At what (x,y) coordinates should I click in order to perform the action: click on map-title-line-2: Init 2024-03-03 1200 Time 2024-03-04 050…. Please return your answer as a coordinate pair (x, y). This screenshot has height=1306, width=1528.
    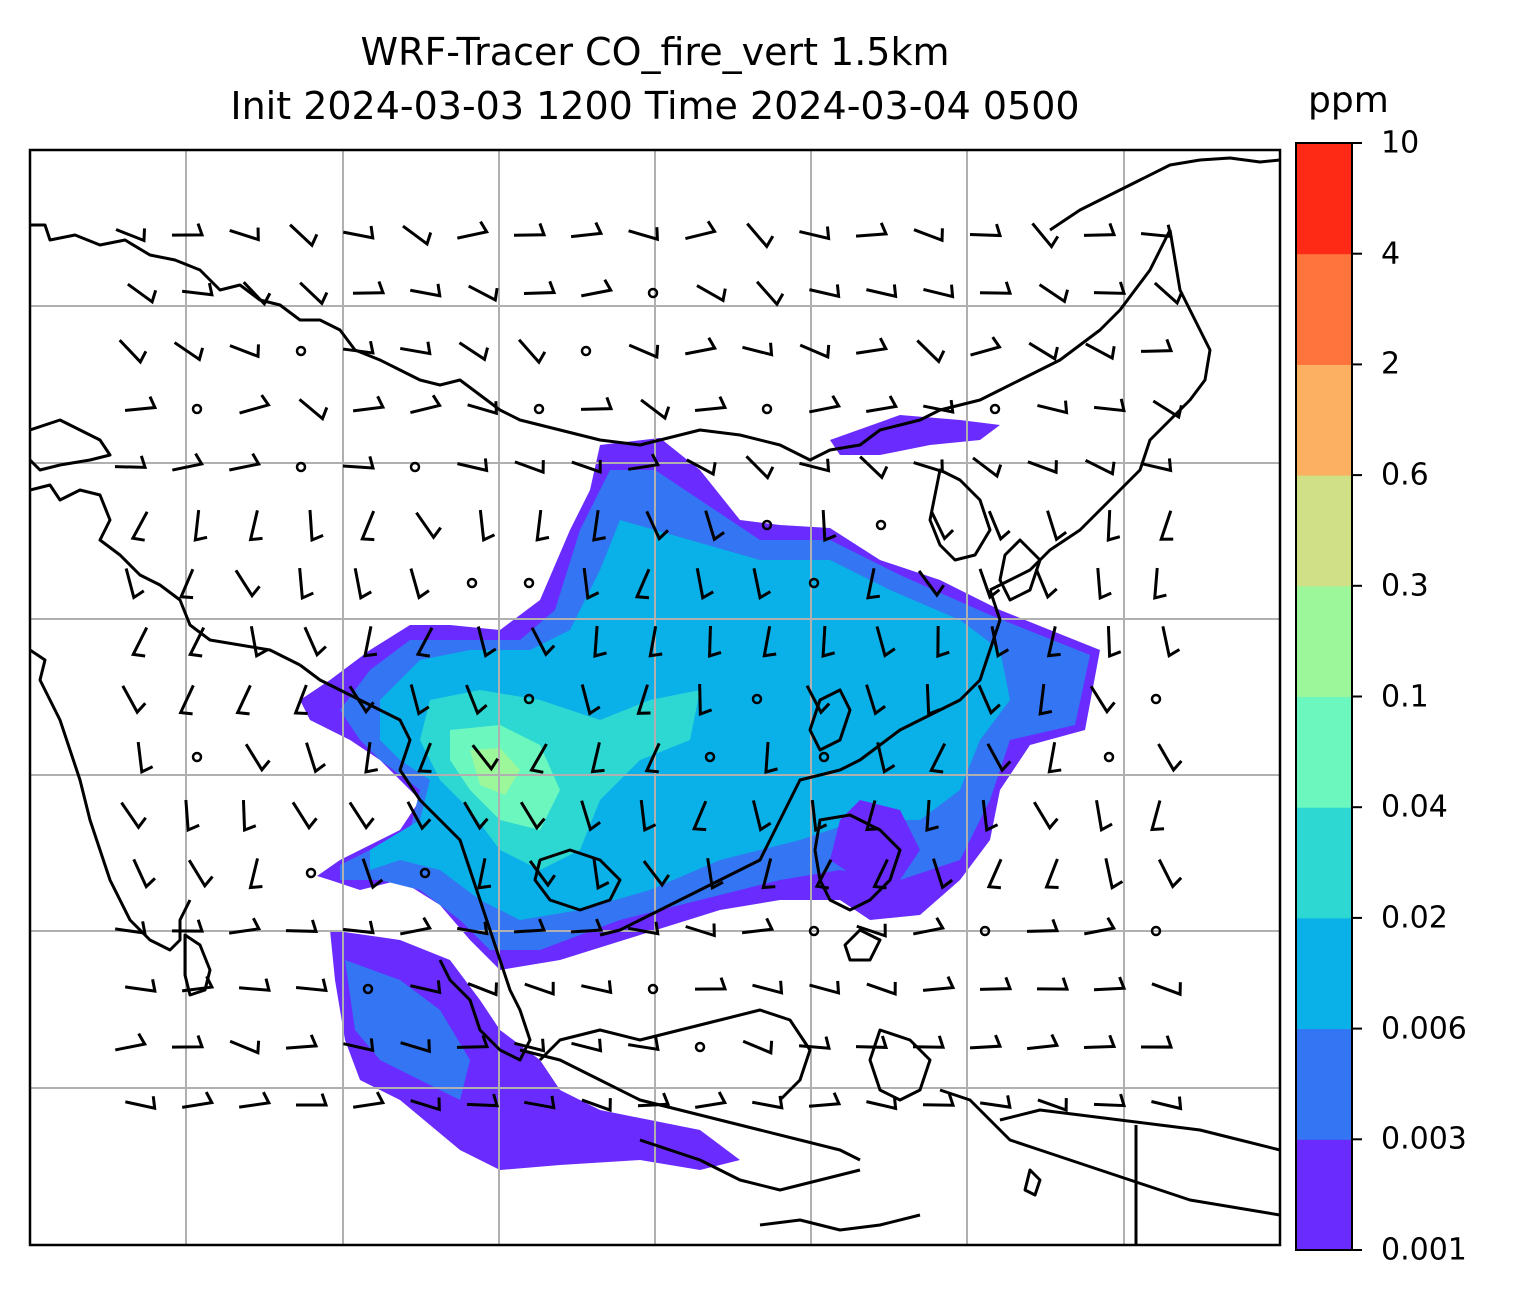
    Looking at the image, I should click on (655, 106).